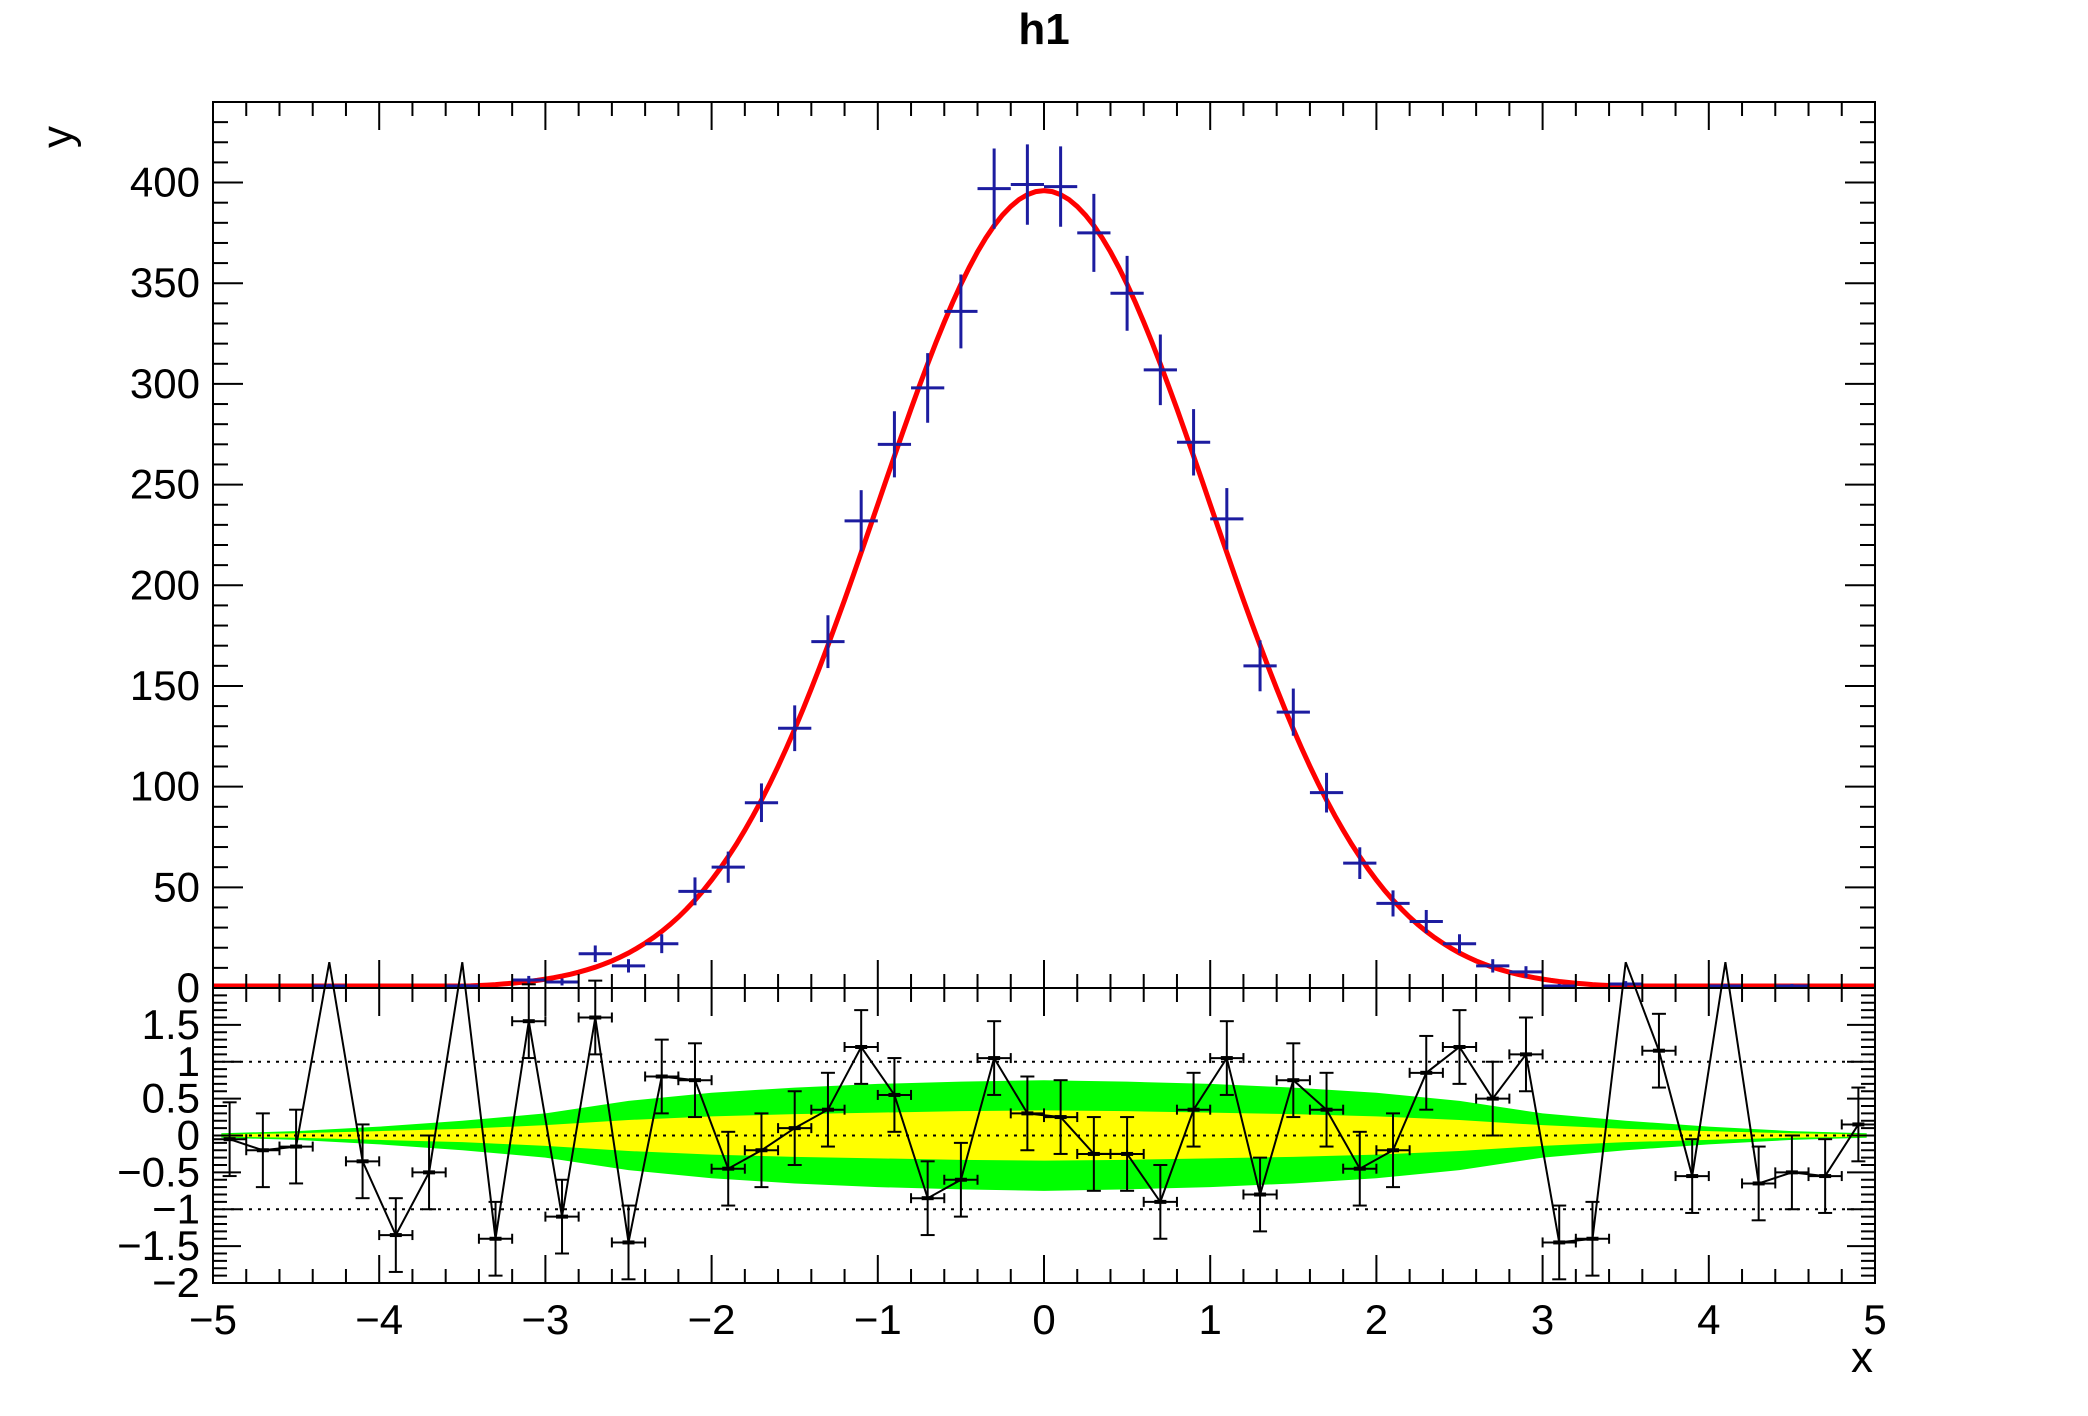 The width and height of the screenshot is (2088, 1416). What do you see at coordinates (213, 1319) in the screenshot?
I see `x-tick-label: −5` at bounding box center [213, 1319].